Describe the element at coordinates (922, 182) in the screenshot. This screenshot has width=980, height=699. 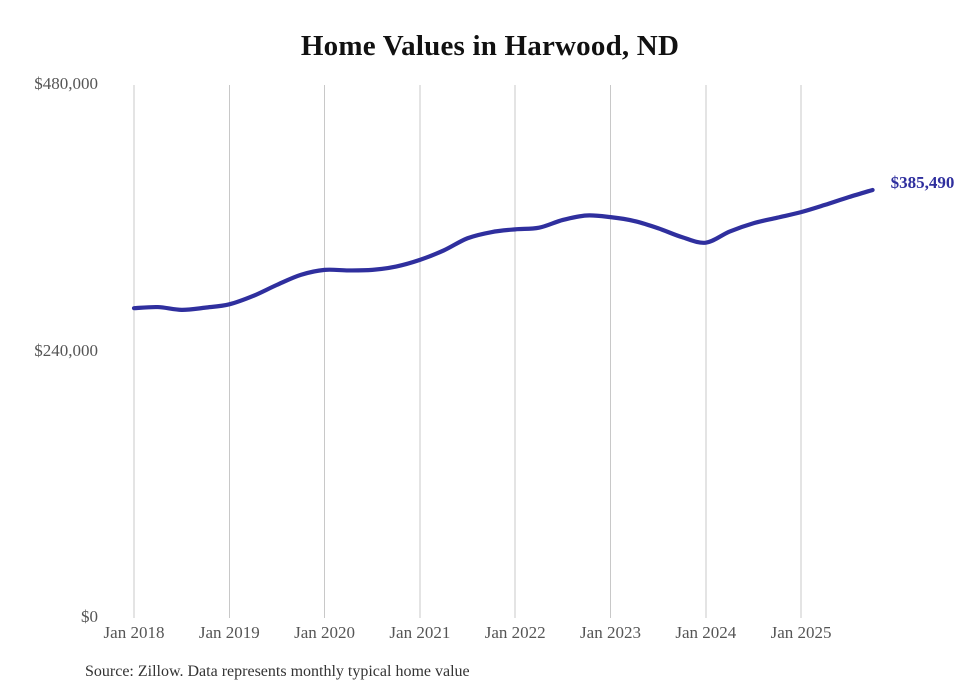
I see `end-value-annotation: $385,490` at that location.